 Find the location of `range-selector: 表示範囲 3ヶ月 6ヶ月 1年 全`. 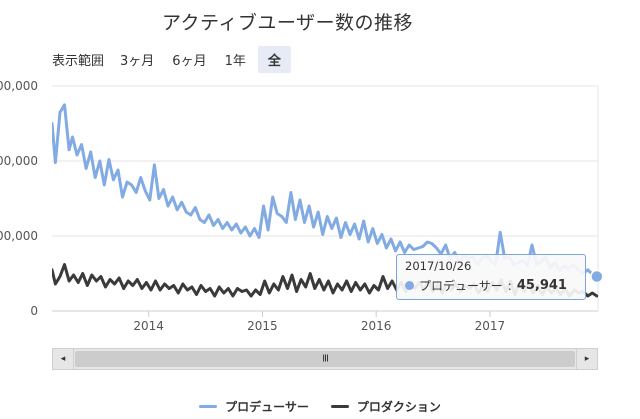

range-selector: 表示範囲 3ヶ月 6ヶ月 1年 全 is located at coordinates (171, 59).